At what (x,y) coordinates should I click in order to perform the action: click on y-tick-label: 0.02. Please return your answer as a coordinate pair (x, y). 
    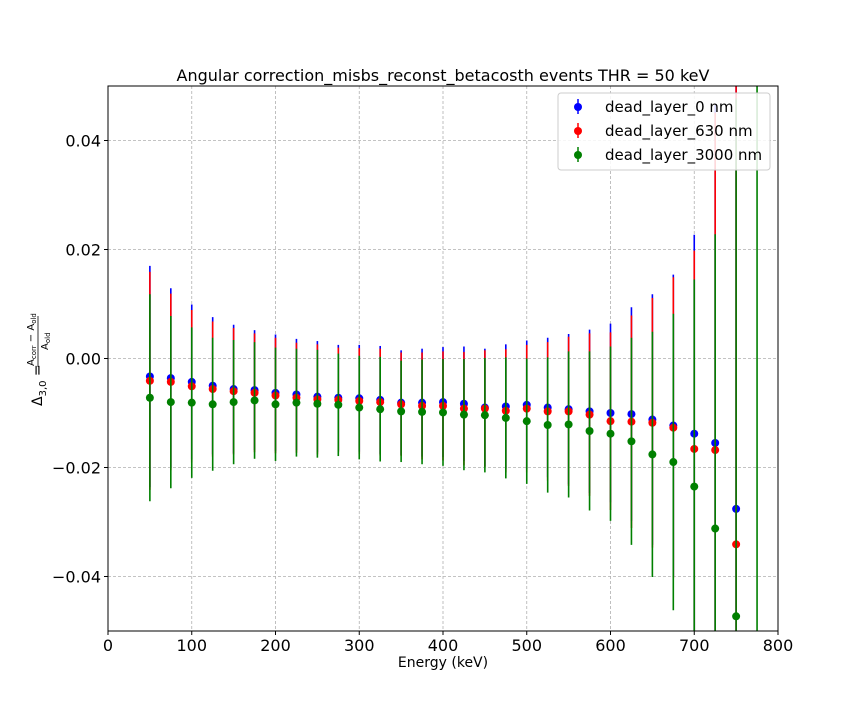
    Looking at the image, I should click on (83, 250).